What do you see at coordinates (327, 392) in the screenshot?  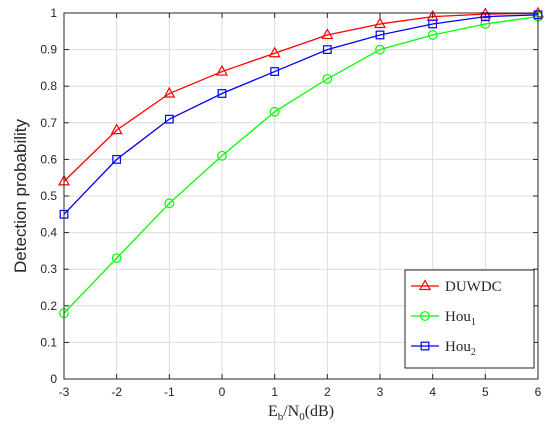 I see `x-tick-label: 2` at bounding box center [327, 392].